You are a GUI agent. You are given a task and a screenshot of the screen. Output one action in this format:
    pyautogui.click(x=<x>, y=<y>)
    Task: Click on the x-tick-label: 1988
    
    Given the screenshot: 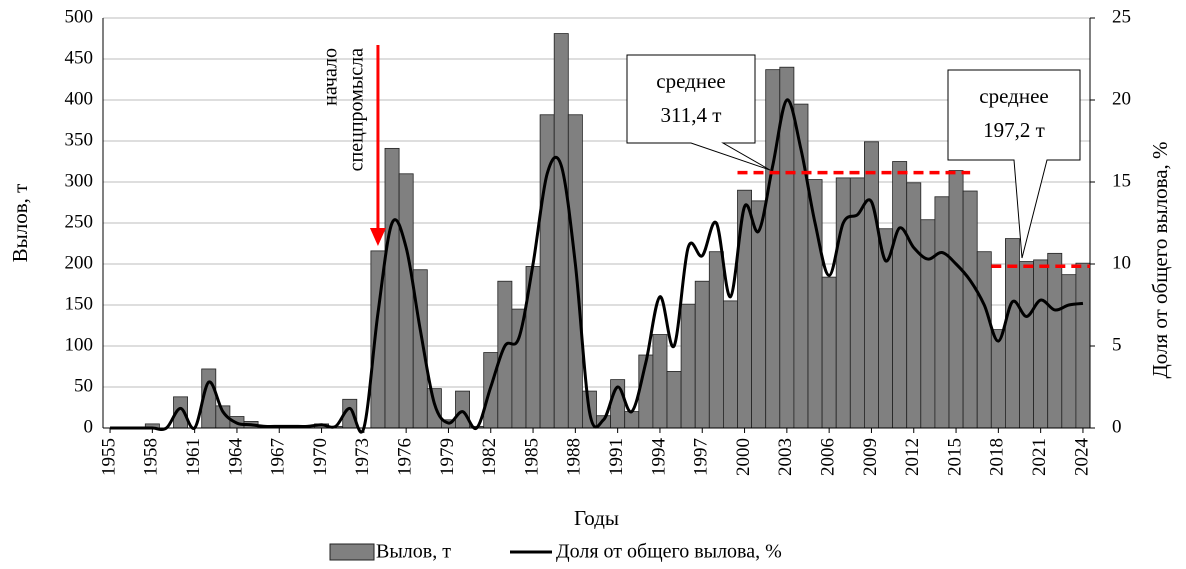 What is the action you would take?
    pyautogui.click(x=574, y=457)
    